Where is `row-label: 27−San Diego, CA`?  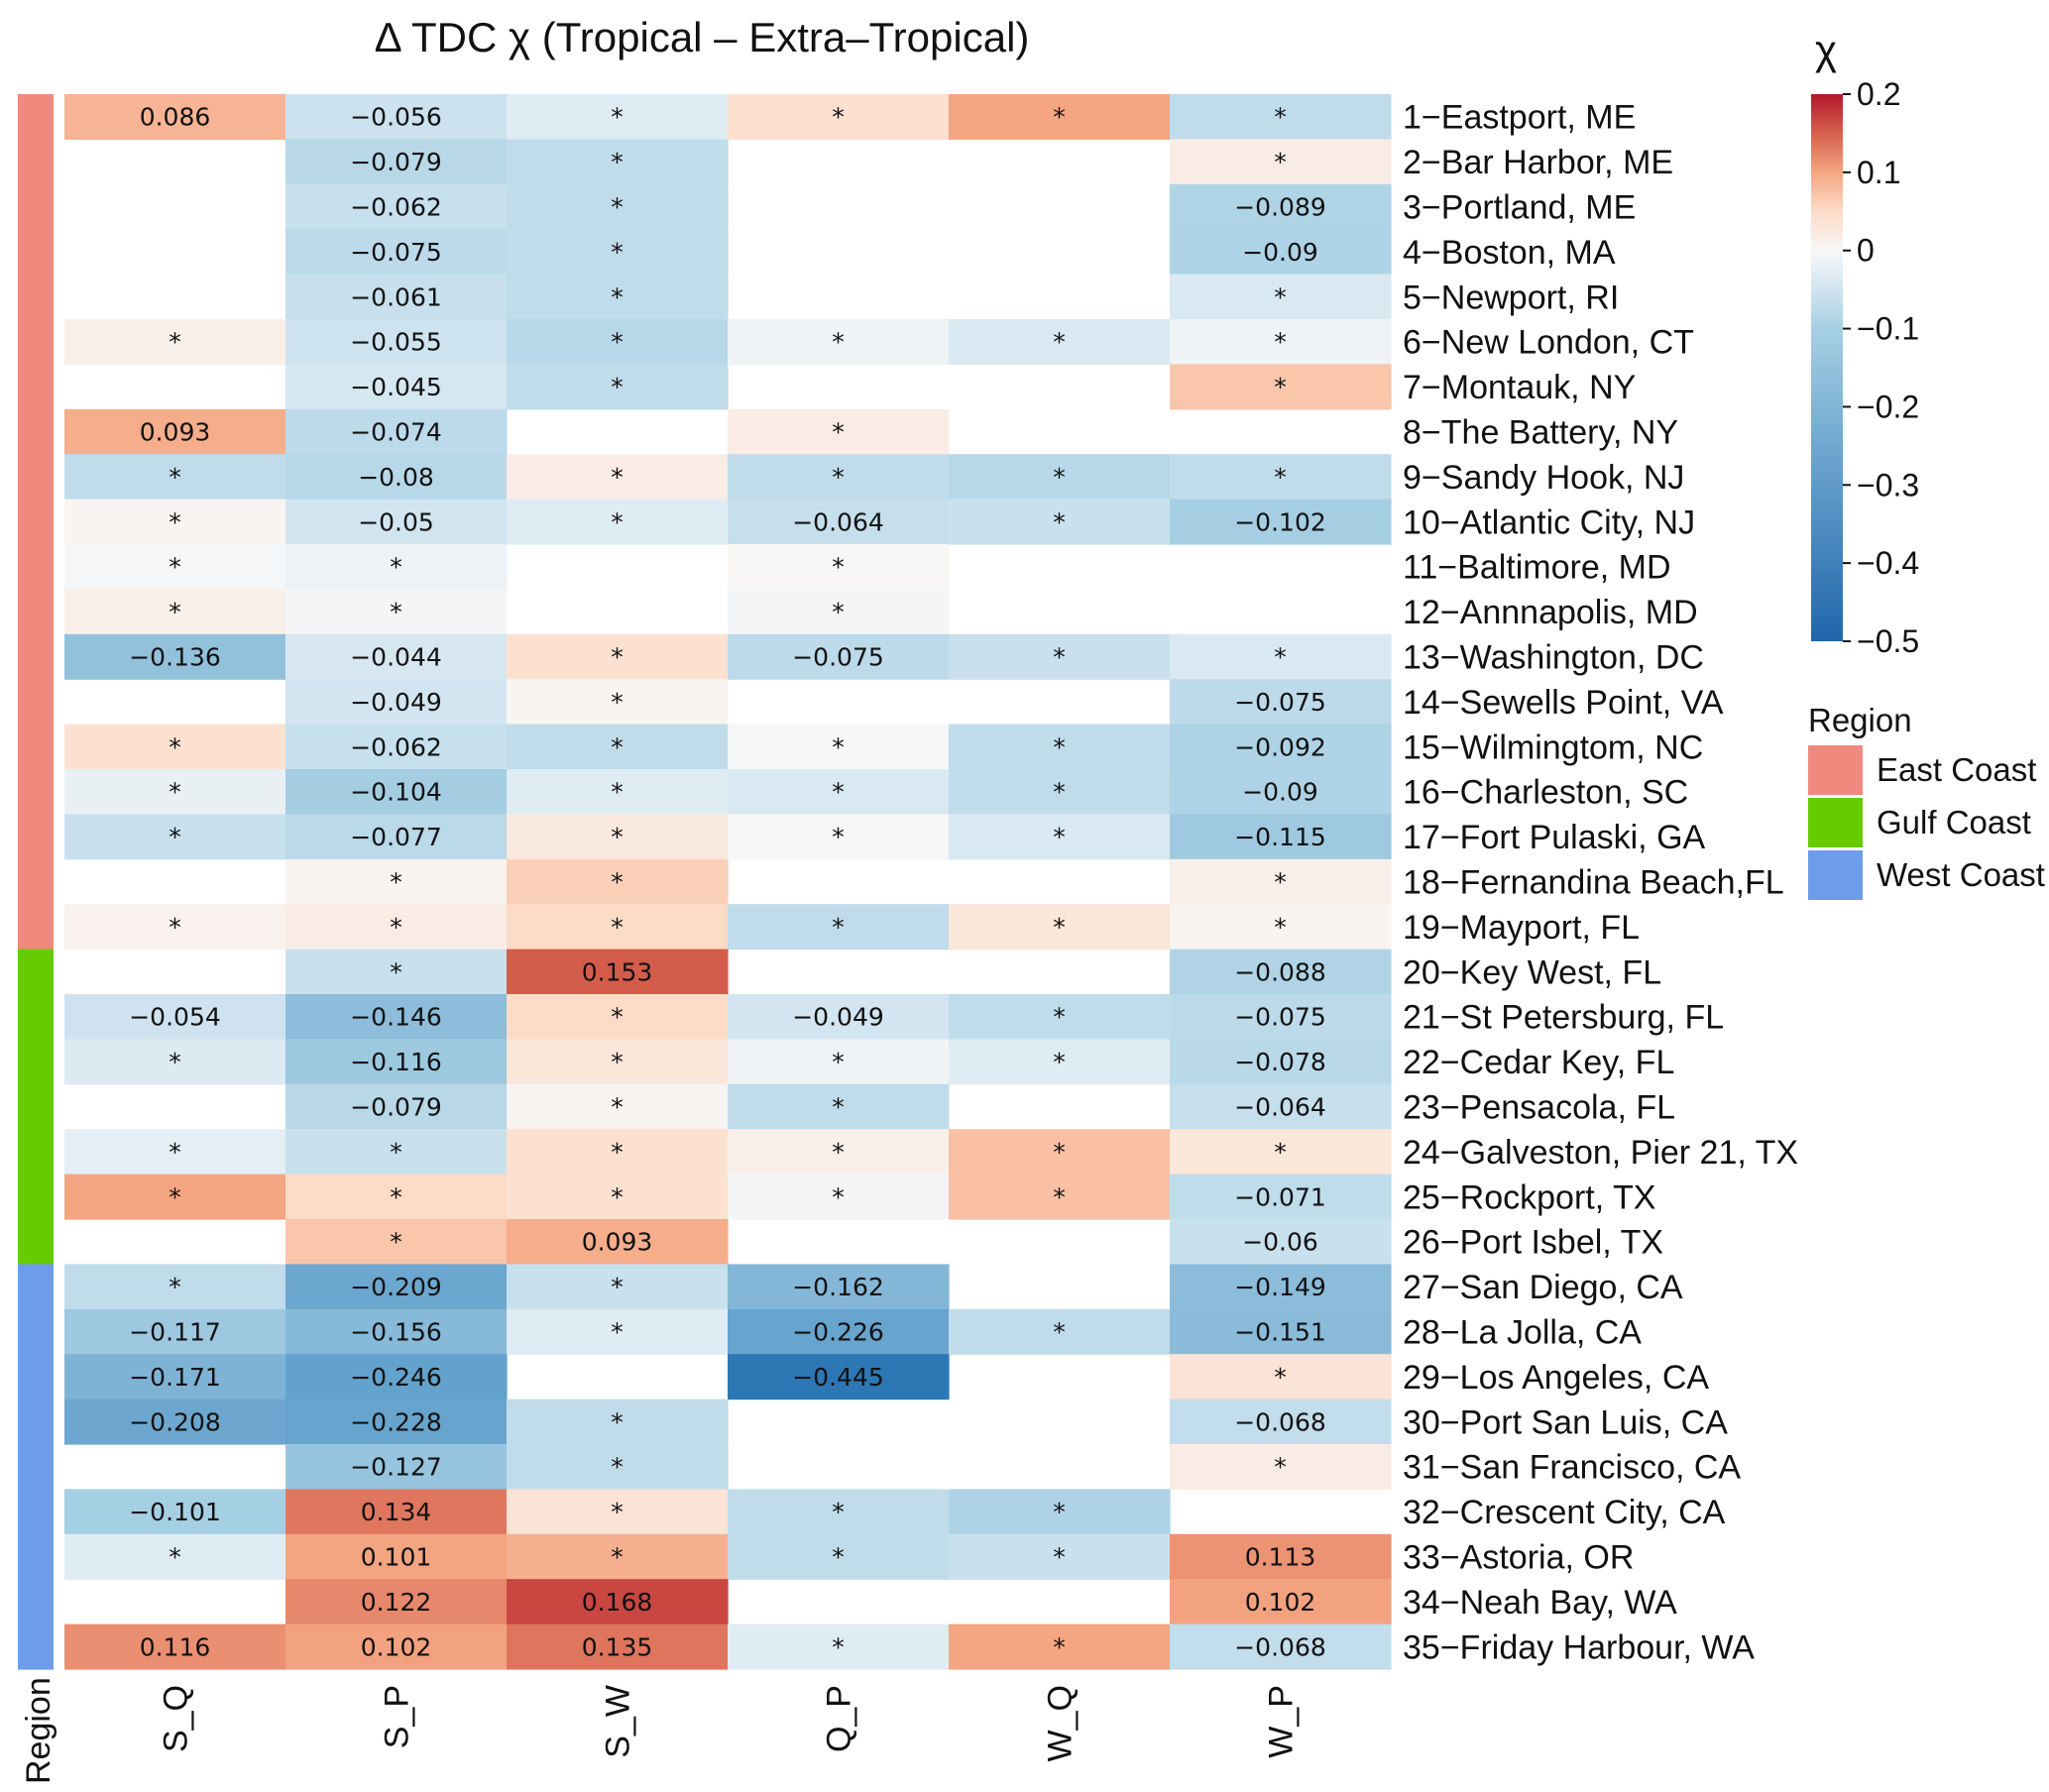
row-label: 27−San Diego, CA is located at coordinates (1543, 1287).